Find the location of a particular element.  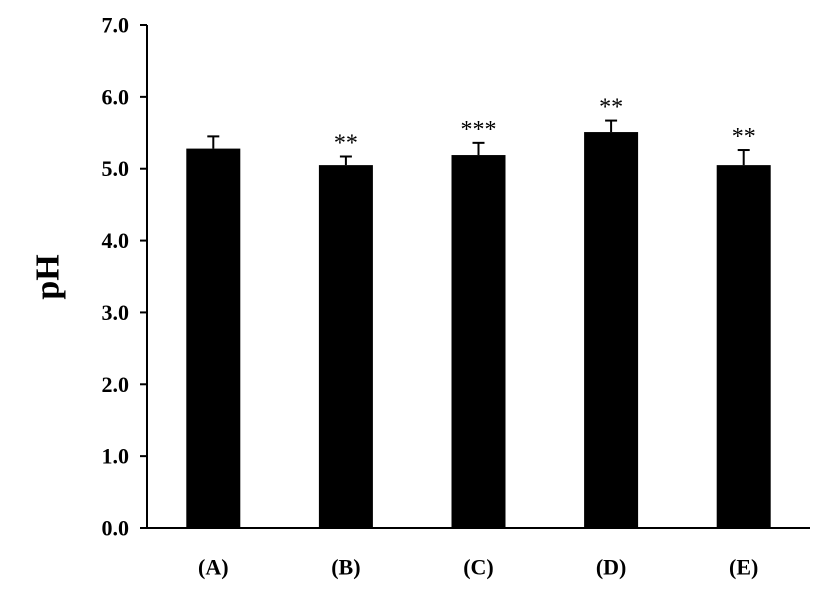

y-tick-label: 6.0 is located at coordinates (116, 96).